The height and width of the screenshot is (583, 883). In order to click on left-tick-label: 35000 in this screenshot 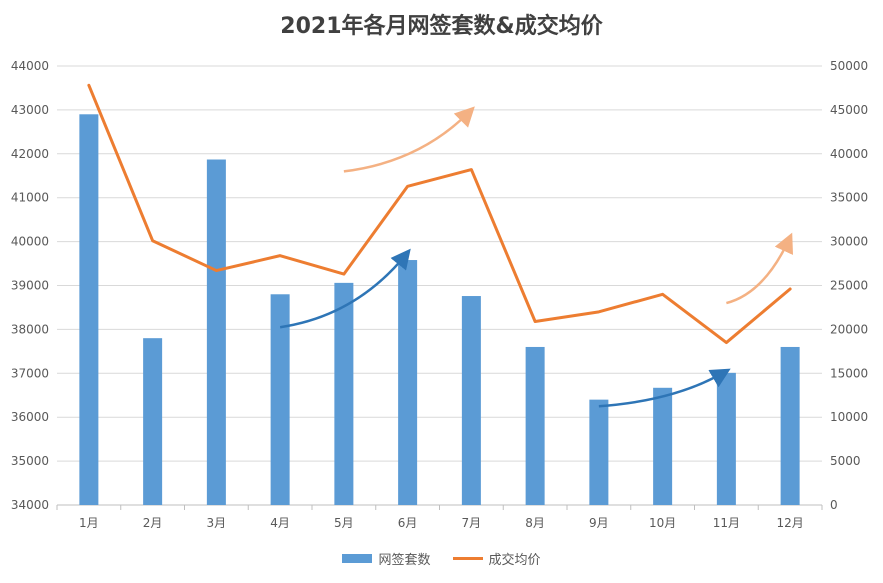, I will do `click(30, 461)`.